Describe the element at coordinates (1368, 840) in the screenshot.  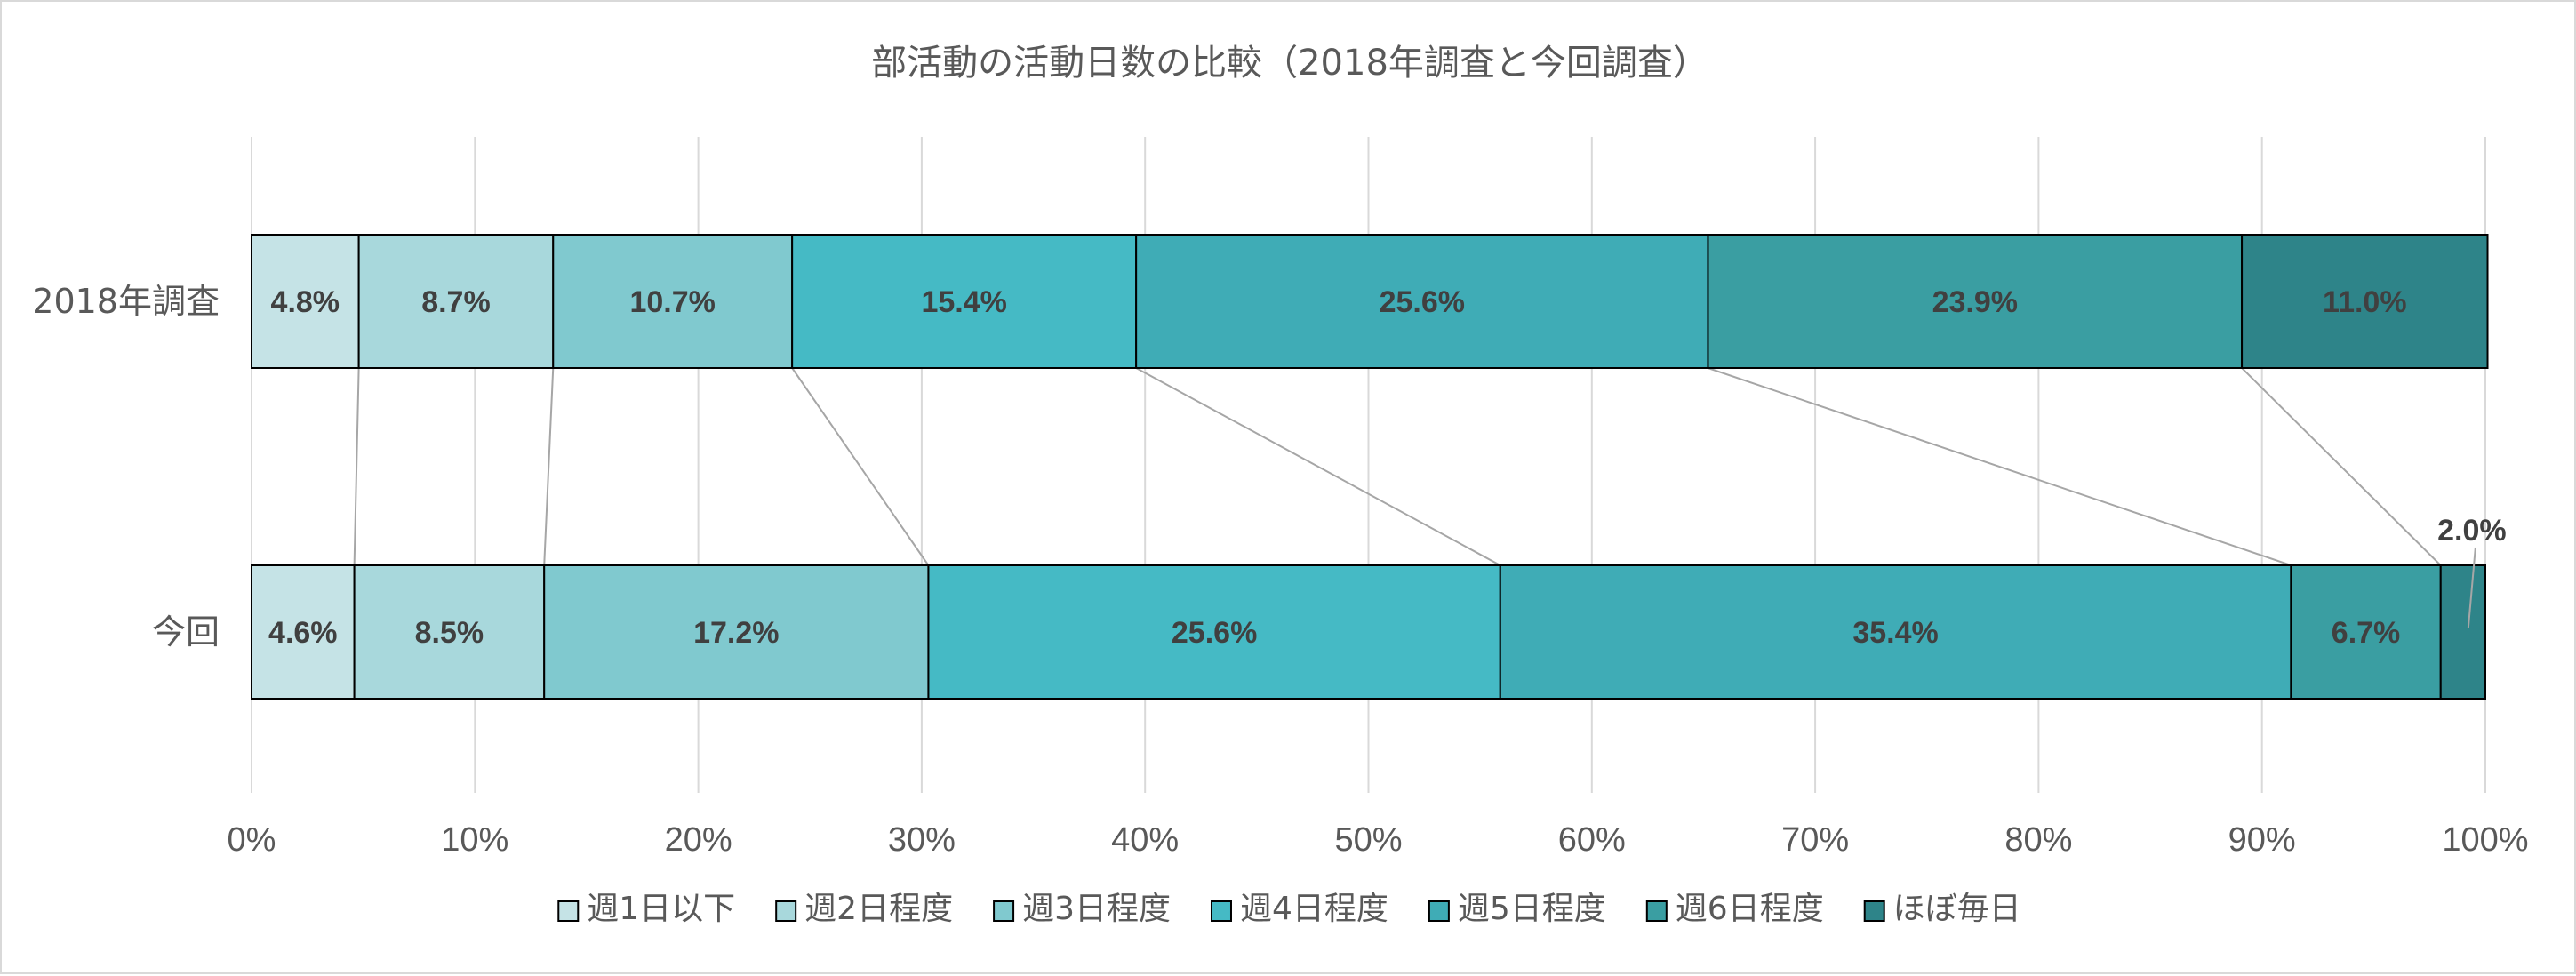
I see `x-tick-label: 50%` at that location.